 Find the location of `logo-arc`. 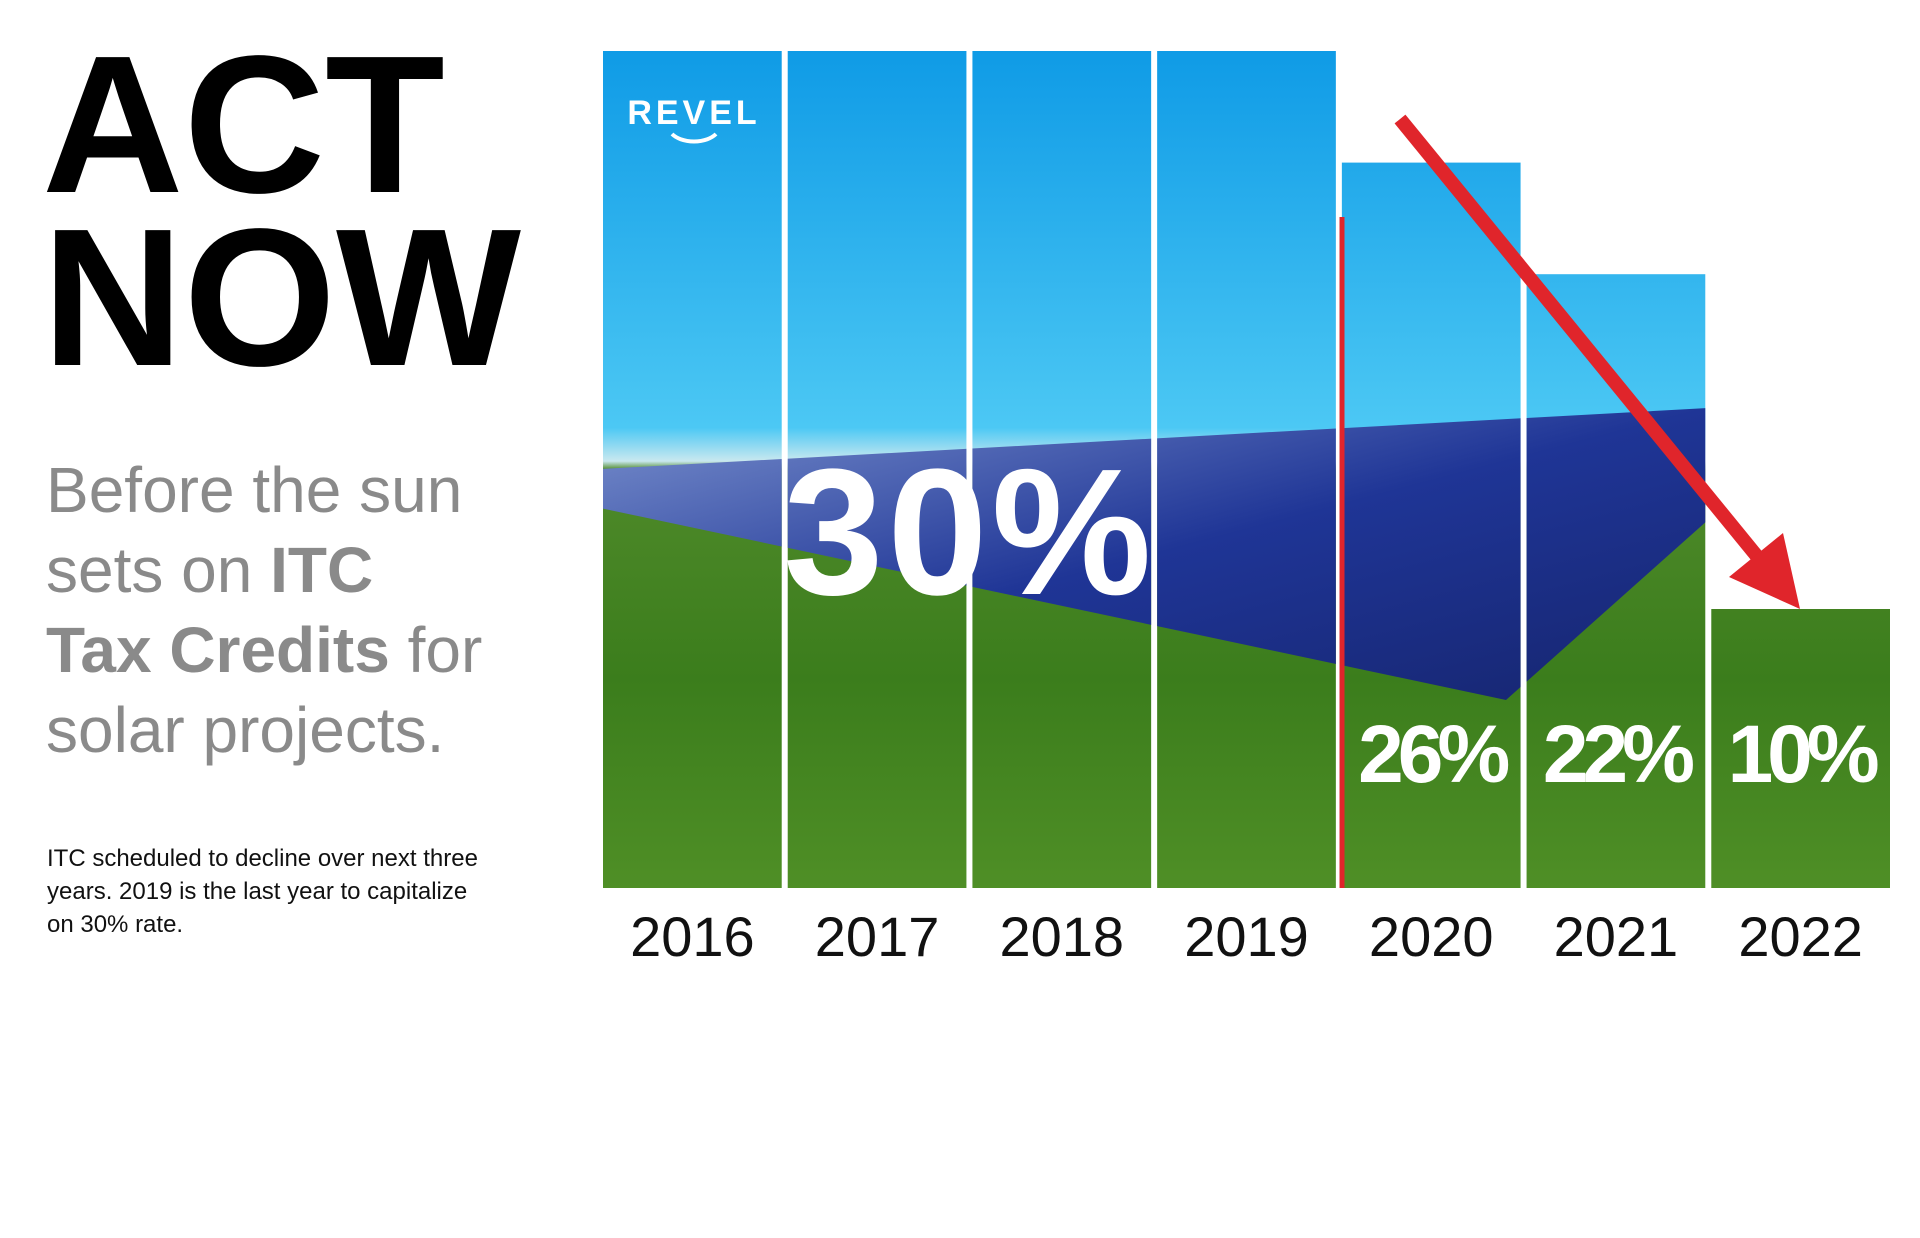

logo-arc is located at coordinates (694, 138).